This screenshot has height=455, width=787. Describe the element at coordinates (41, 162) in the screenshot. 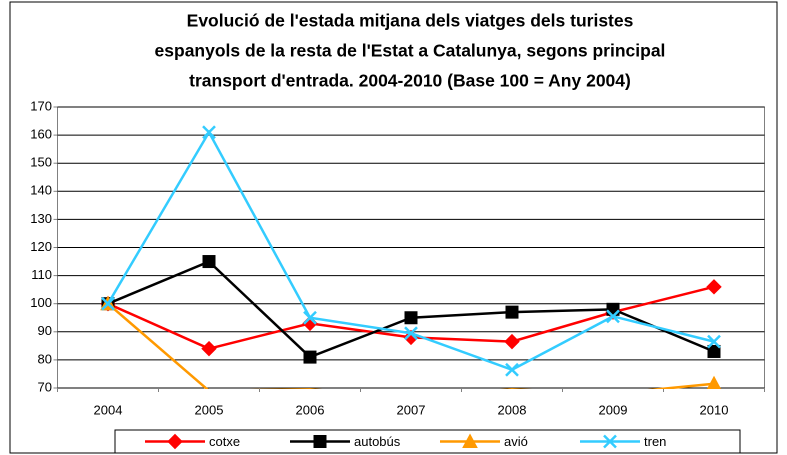

I see `y-tick-label: 150` at that location.